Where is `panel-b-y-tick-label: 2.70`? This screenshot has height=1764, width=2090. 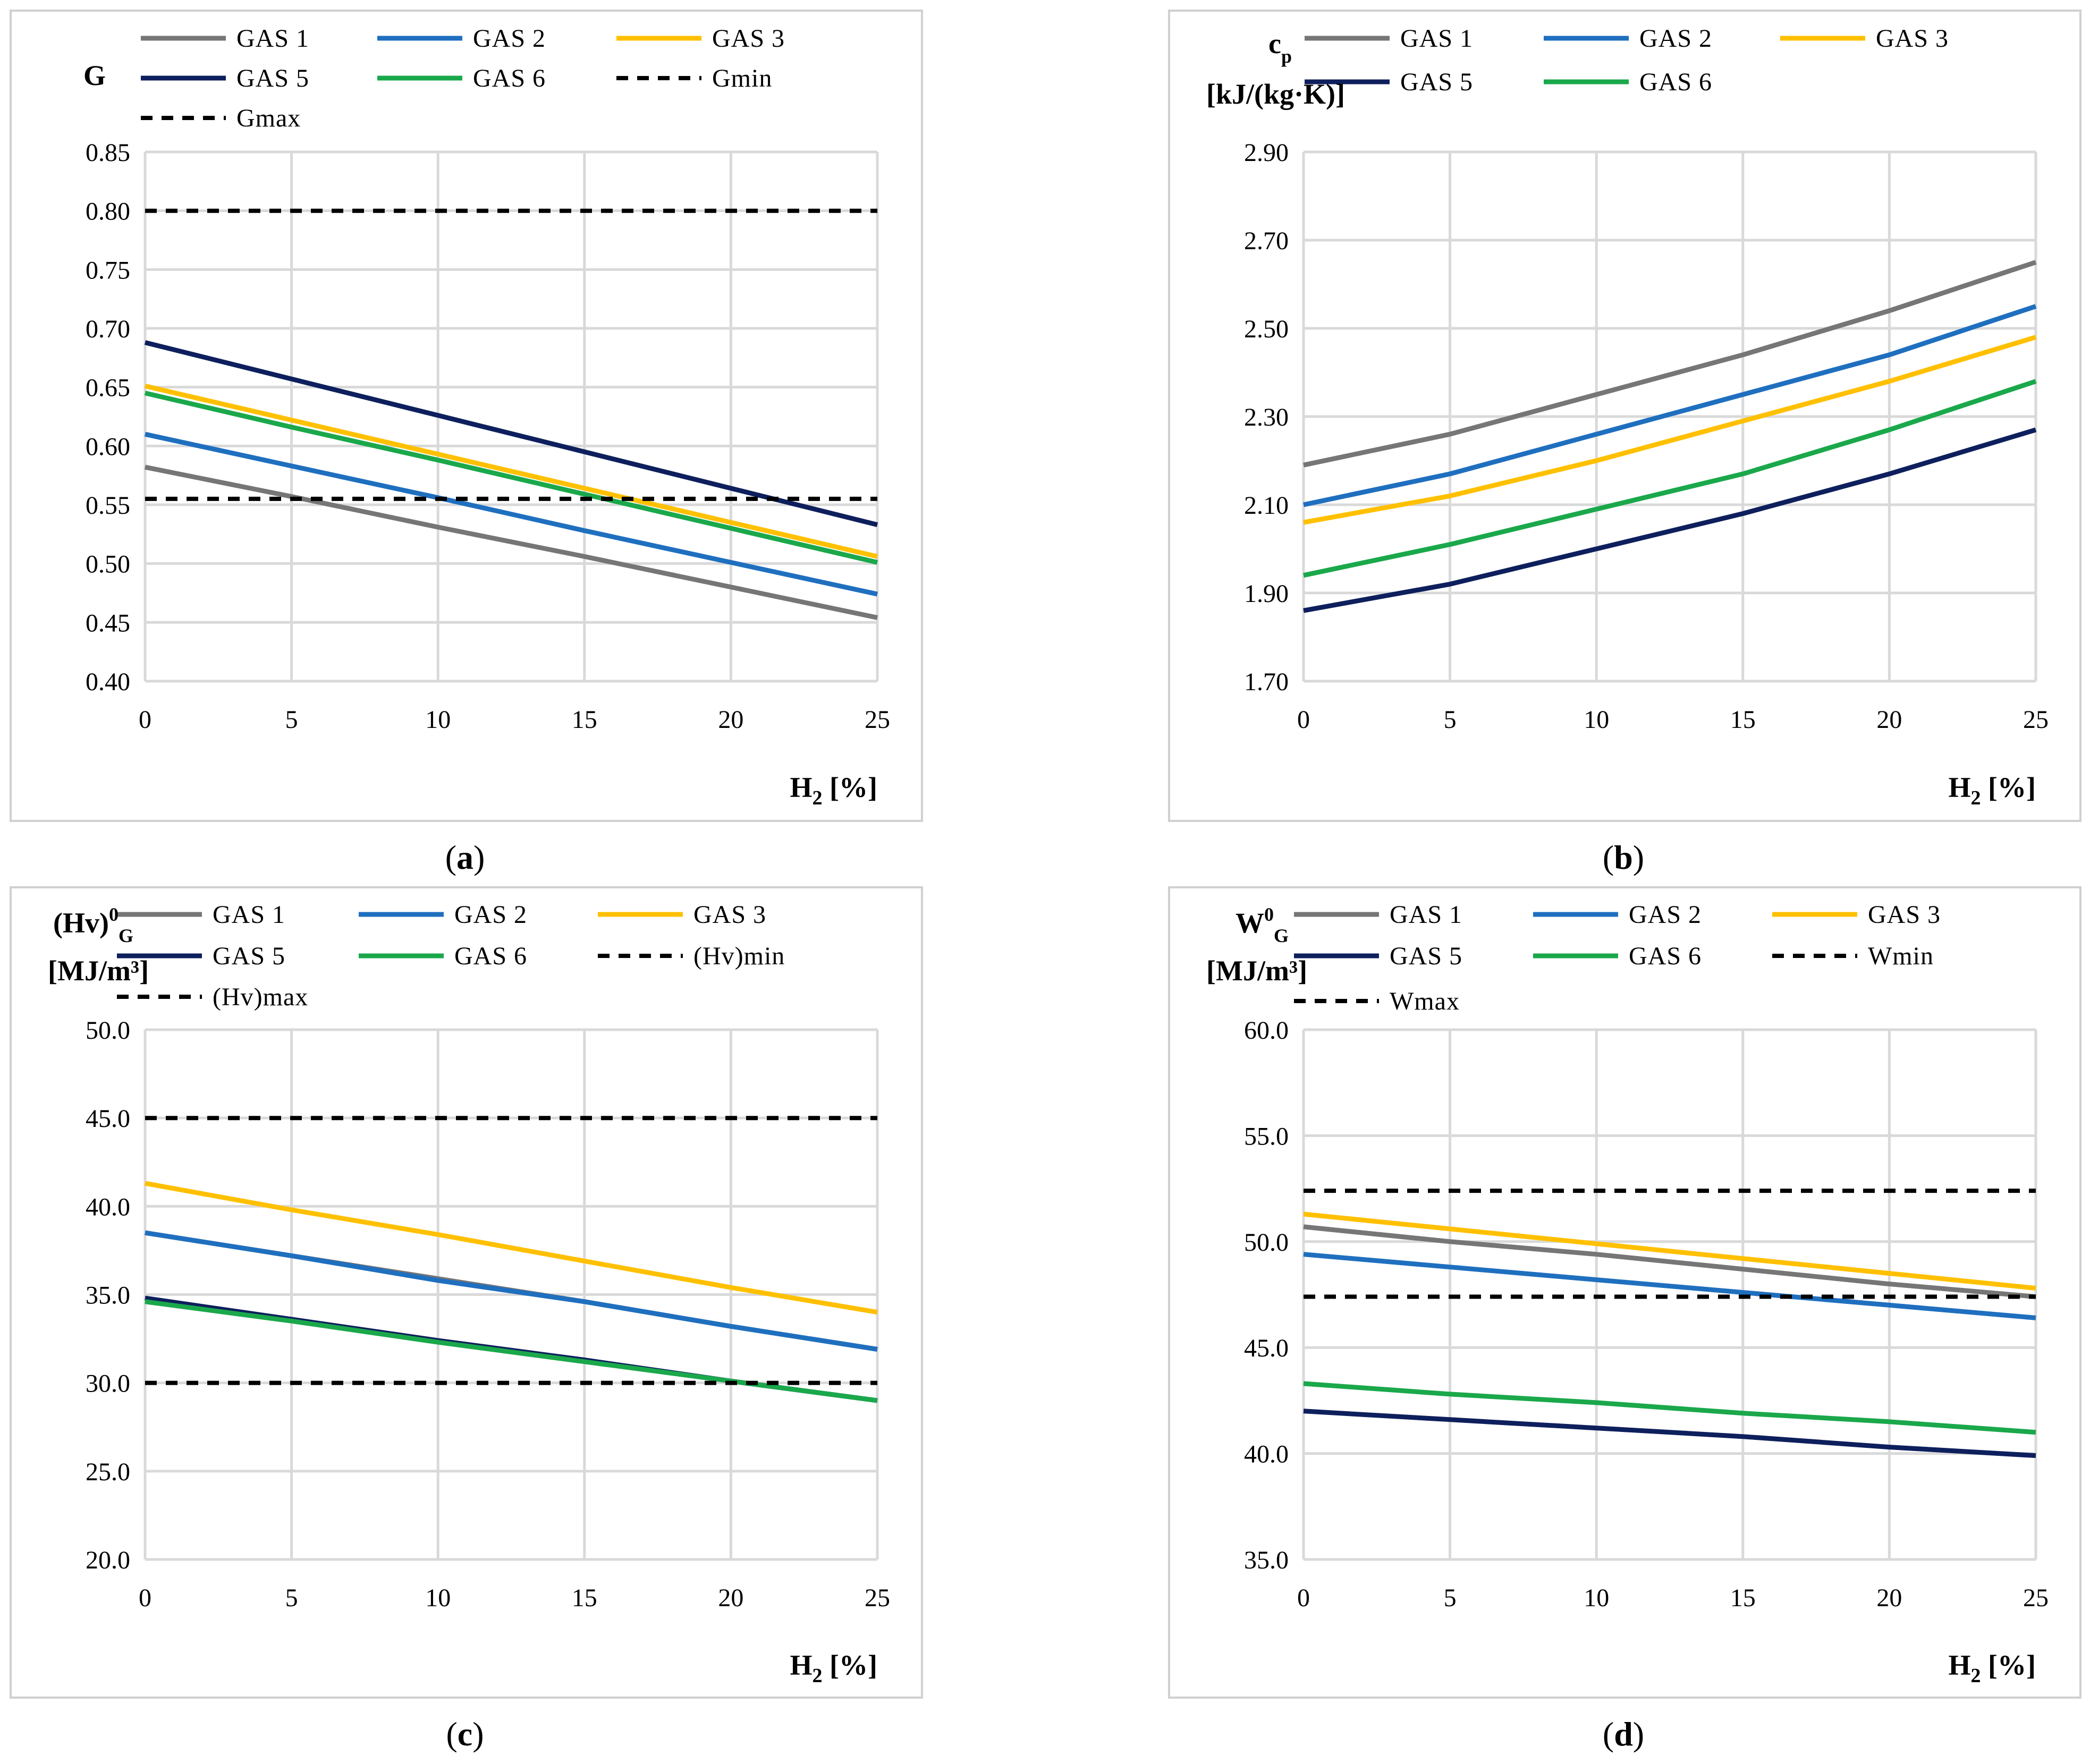 panel-b-y-tick-label: 2.70 is located at coordinates (1266, 241).